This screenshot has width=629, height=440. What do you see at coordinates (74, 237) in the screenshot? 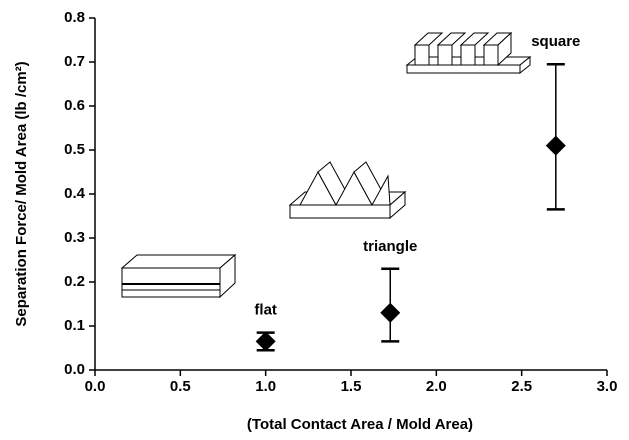
I see `y-tick-label: 0.3` at bounding box center [74, 237].